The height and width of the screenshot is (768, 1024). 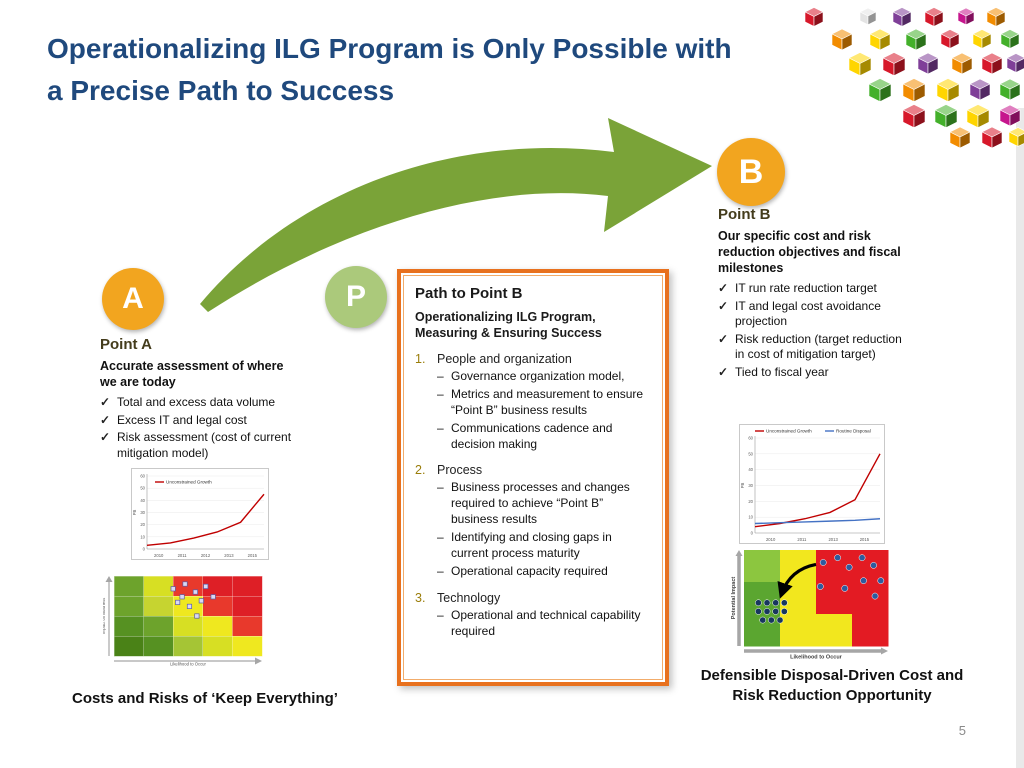 I want to click on list-item: ✓ Excess IT and legal cost, so click(x=199, y=421).